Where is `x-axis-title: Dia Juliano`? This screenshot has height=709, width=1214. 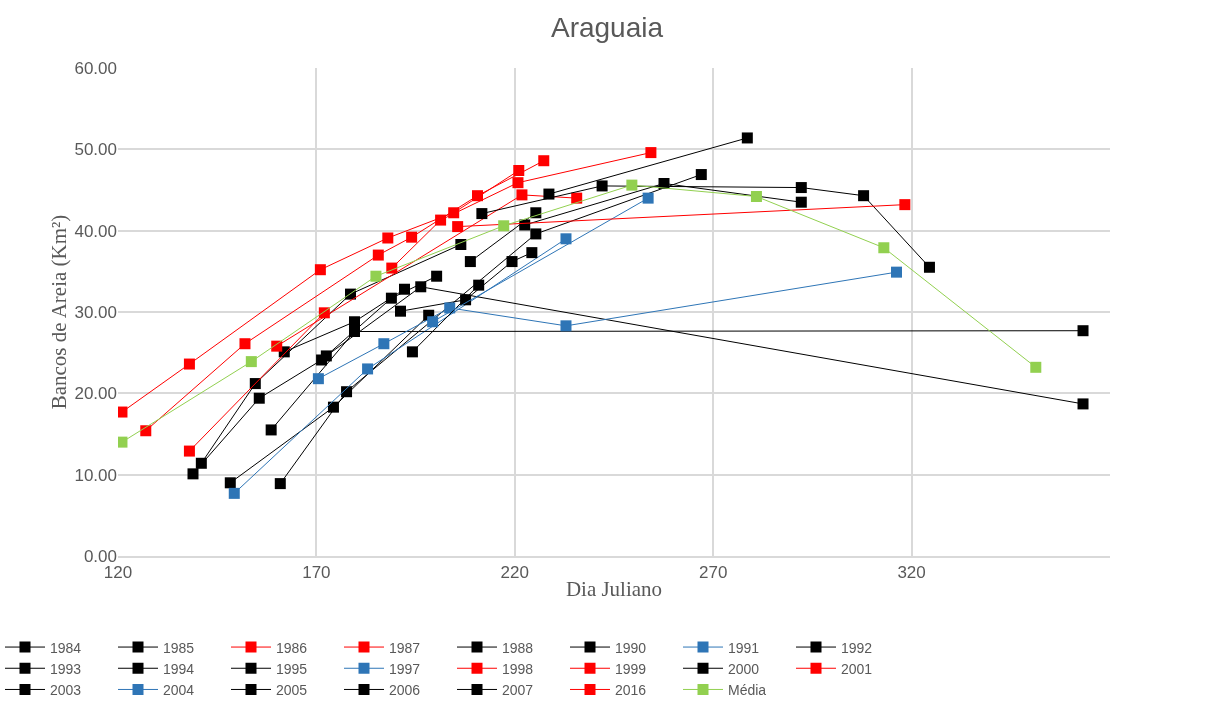 x-axis-title: Dia Juliano is located at coordinates (614, 589).